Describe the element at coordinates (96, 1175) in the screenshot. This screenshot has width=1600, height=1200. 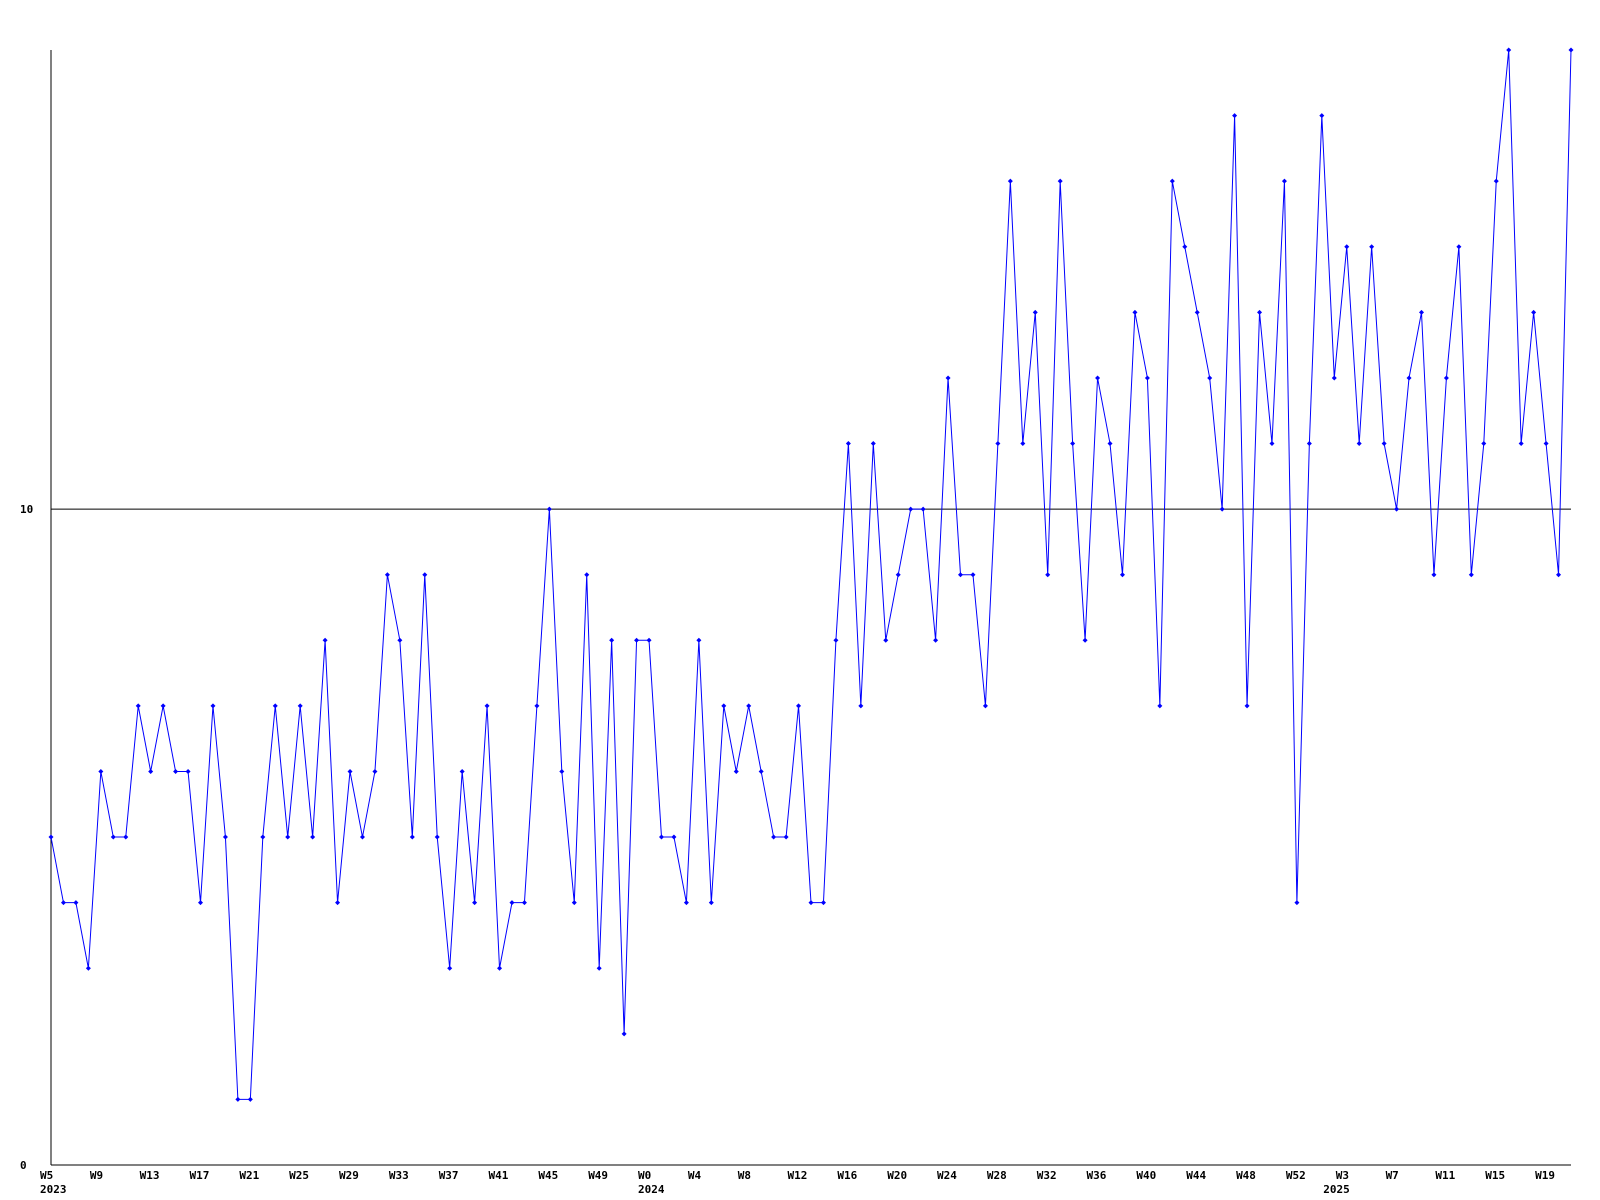
I see `x-tick-label: W9` at that location.